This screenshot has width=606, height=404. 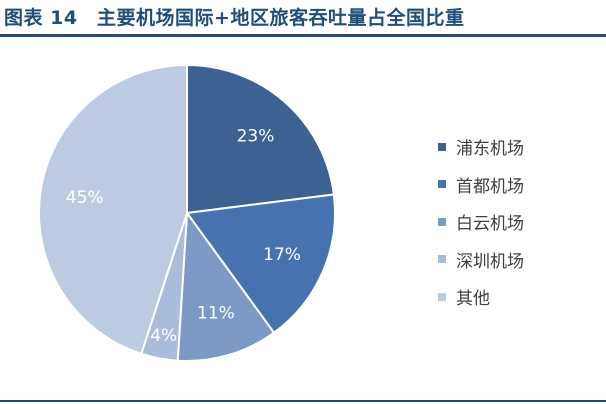 I want to click on legend-label: 浦东机场, so click(x=490, y=149).